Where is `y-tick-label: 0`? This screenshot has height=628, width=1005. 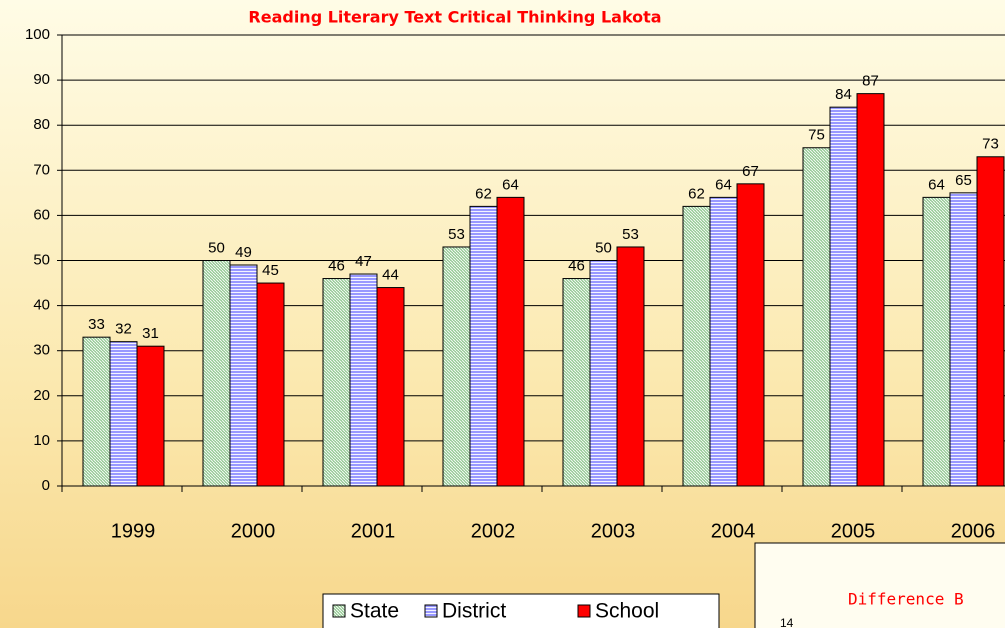 y-tick-label: 0 is located at coordinates (46, 485).